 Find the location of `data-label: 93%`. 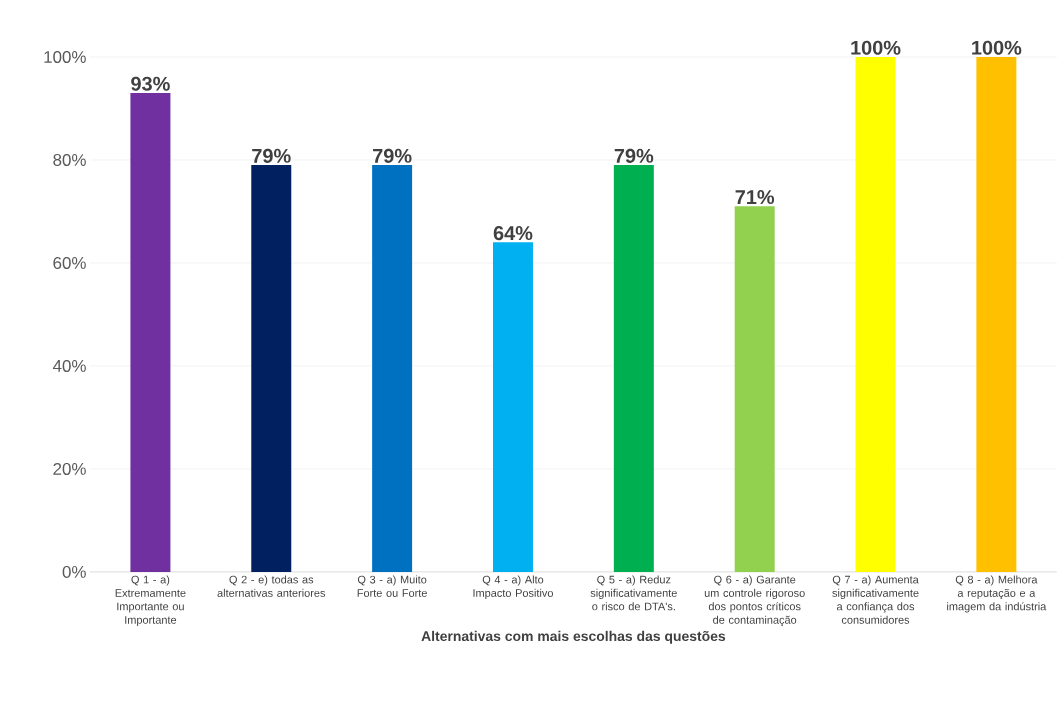

data-label: 93% is located at coordinates (150, 83).